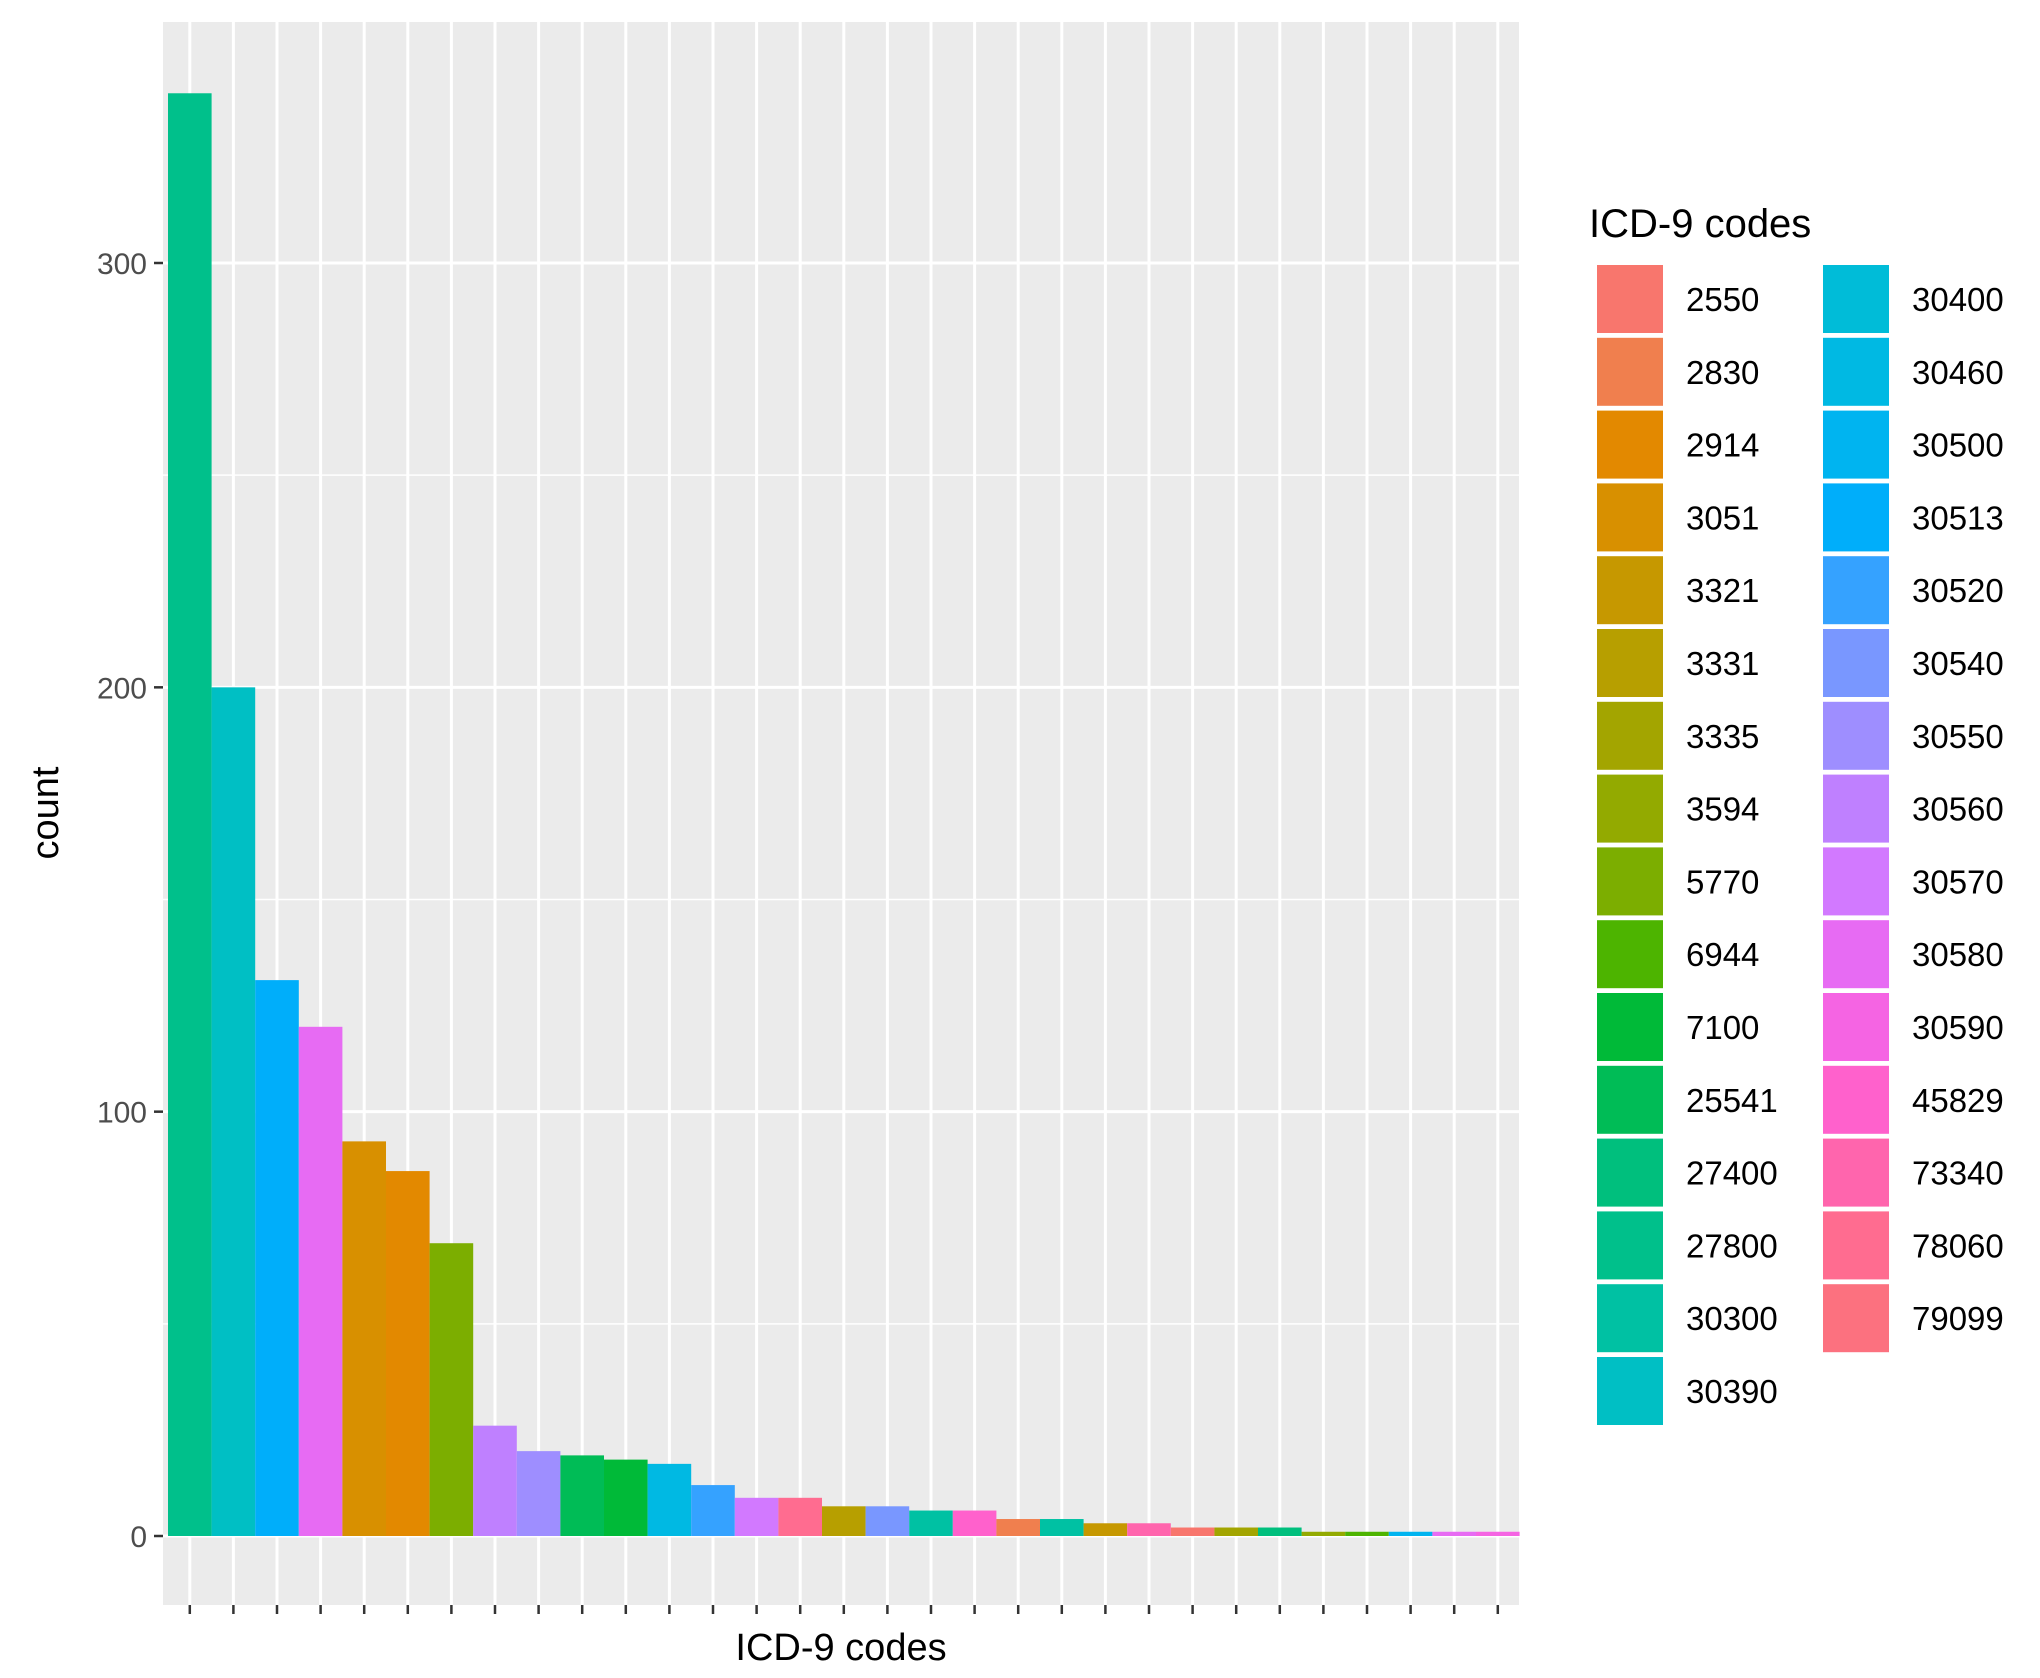 This screenshot has width=2040, height=1678. What do you see at coordinates (122, 264) in the screenshot?
I see `y-tick-label: 300` at bounding box center [122, 264].